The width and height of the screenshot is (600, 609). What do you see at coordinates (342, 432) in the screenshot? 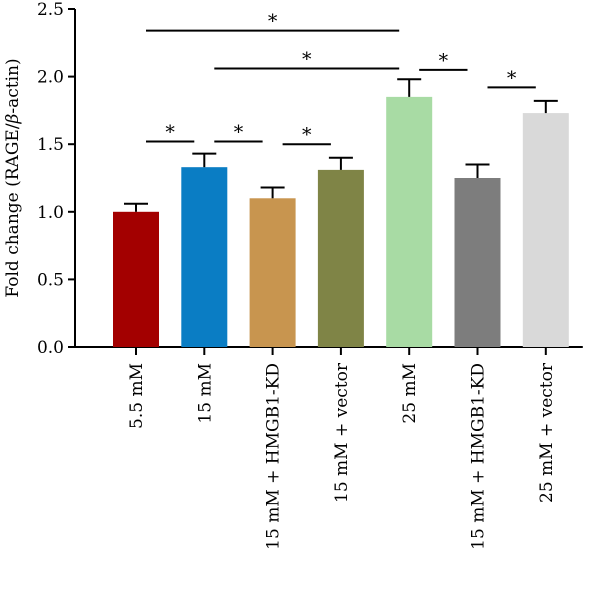
I see `x-tick-label: 15 mM + vector` at bounding box center [342, 432].